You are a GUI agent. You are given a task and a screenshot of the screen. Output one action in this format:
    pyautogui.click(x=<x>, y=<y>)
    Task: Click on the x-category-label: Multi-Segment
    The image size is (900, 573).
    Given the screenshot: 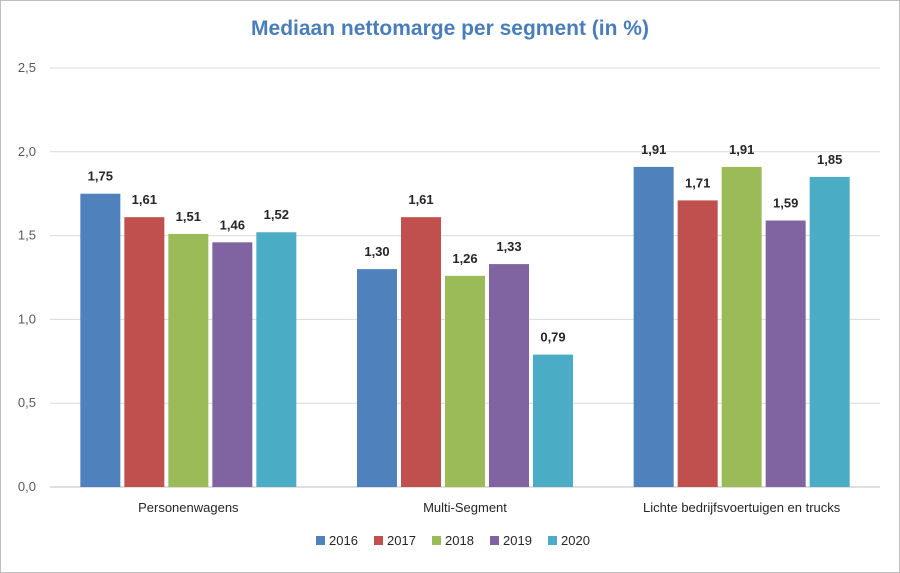 What is the action you would take?
    pyautogui.click(x=465, y=507)
    